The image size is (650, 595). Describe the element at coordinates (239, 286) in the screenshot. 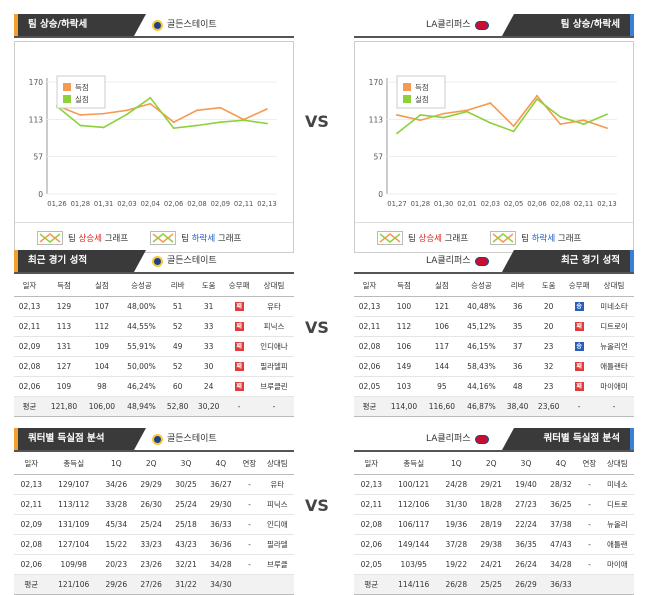

I see `left-recent-column-header: 승무패` at that location.